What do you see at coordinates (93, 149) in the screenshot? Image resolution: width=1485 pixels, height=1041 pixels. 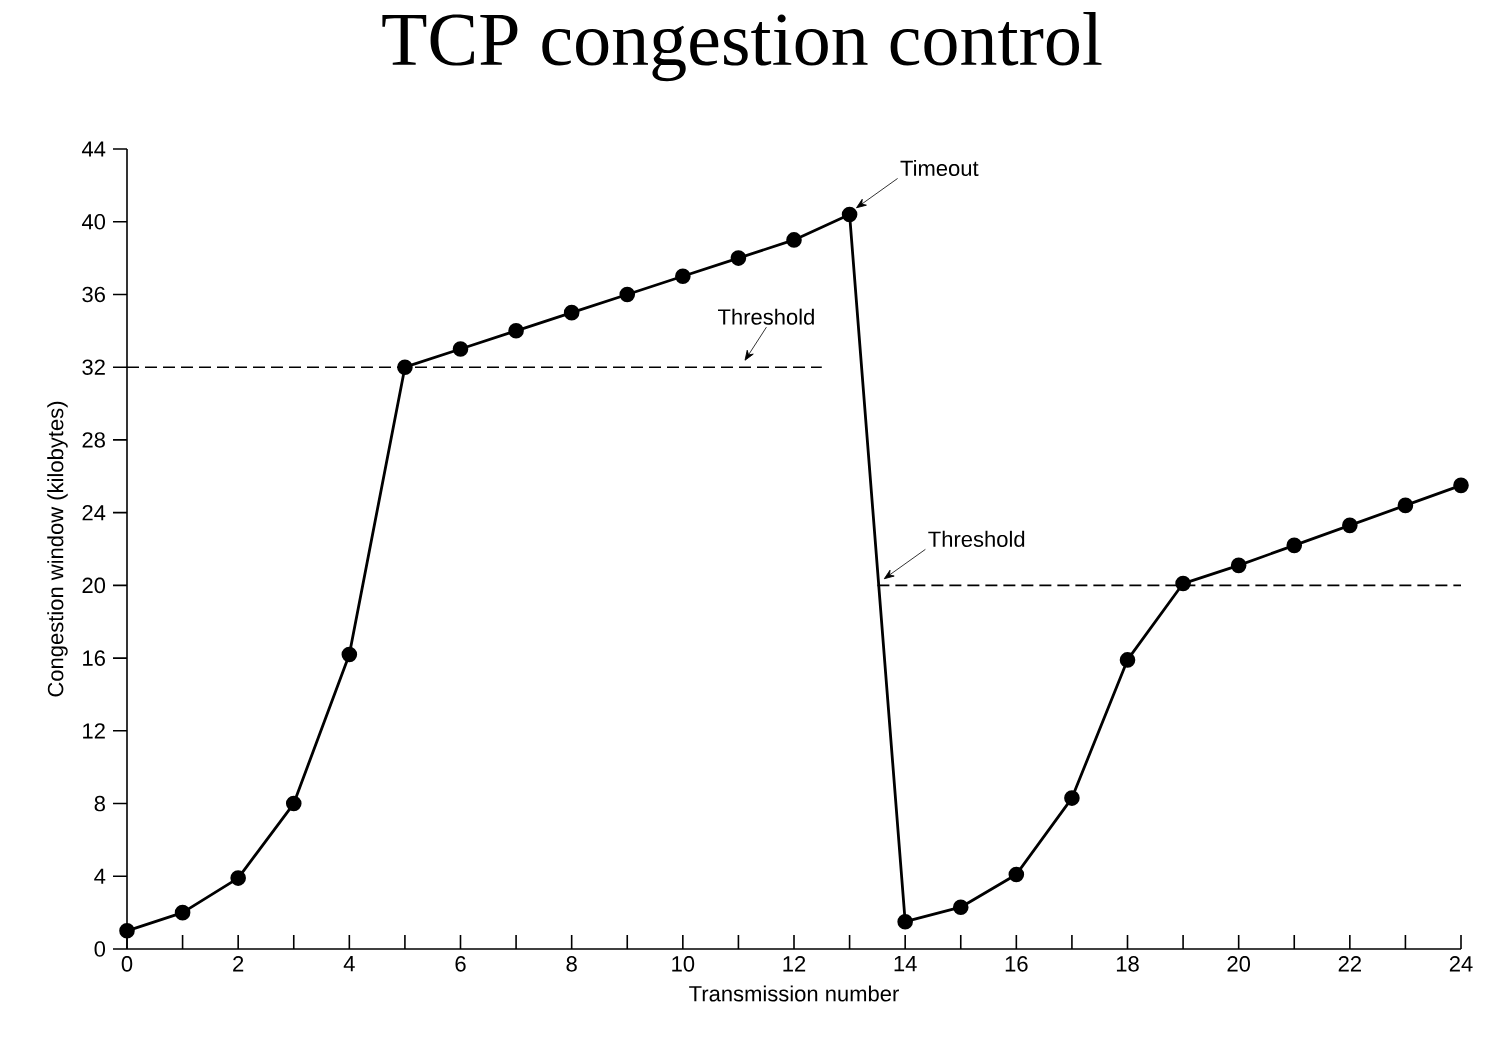 I see `y-tick-label: 44` at bounding box center [93, 149].